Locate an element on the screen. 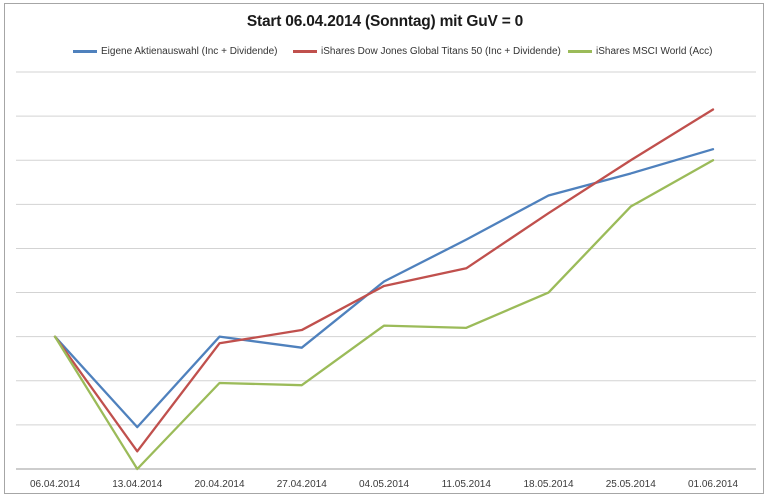 The image size is (770, 501). legend-item: iShares MSCI World (Acc) is located at coordinates (640, 51).